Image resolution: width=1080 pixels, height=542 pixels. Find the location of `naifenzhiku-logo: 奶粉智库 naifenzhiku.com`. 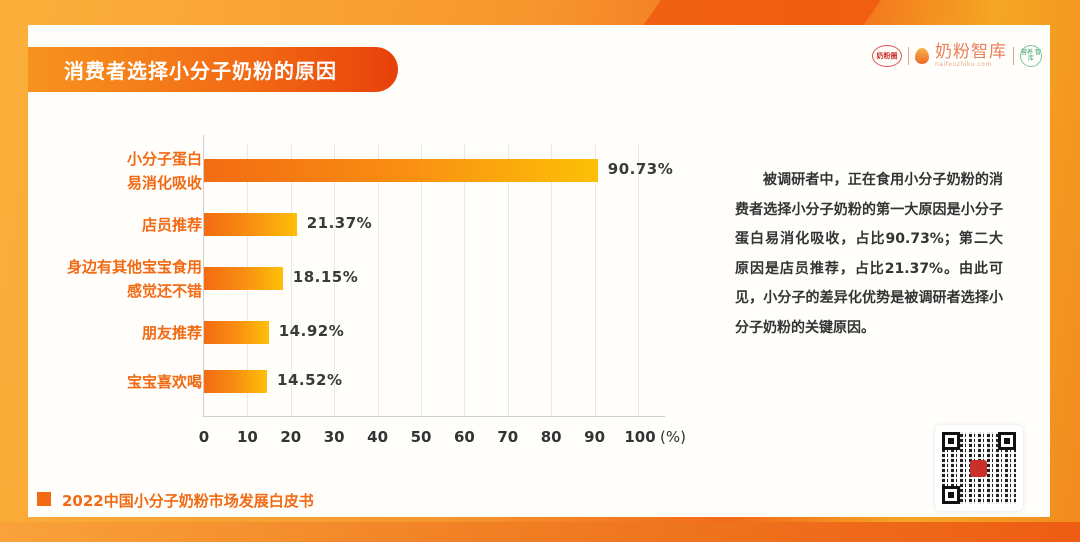

naifenzhiku-logo: 奶粉智库 naifenzhiku.com is located at coordinates (971, 56).